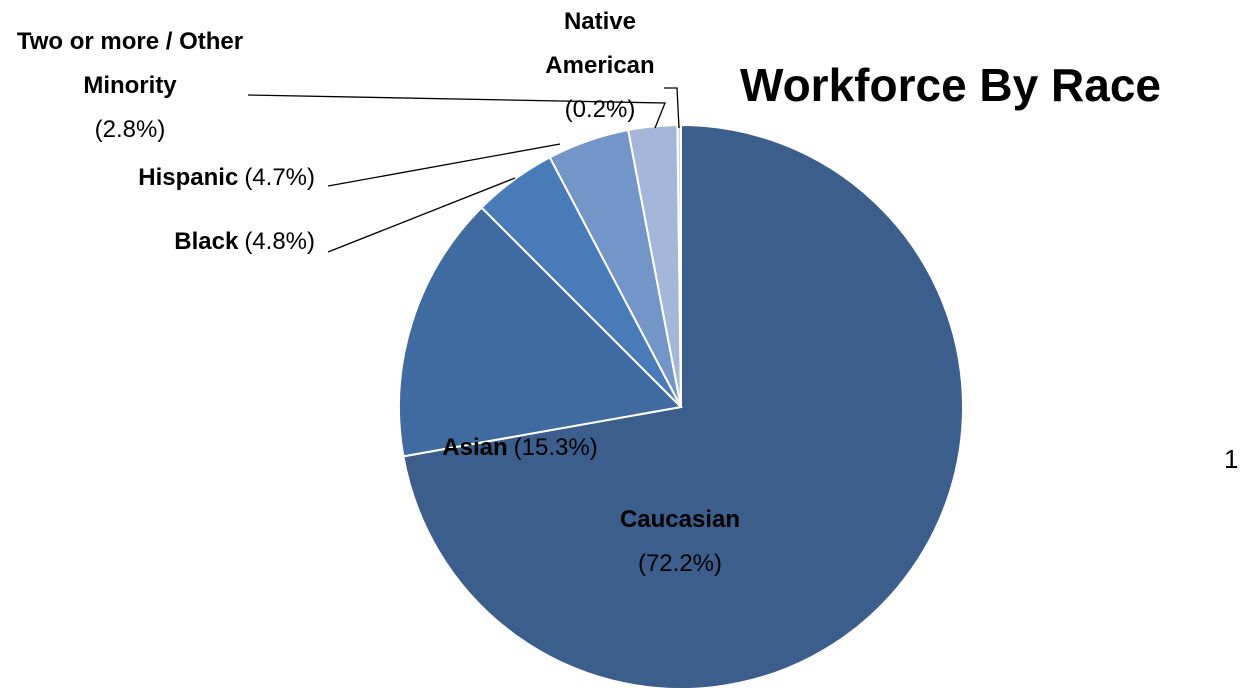 The width and height of the screenshot is (1247, 693). What do you see at coordinates (555, 447) in the screenshot?
I see `value-label: (15.3%)` at bounding box center [555, 447].